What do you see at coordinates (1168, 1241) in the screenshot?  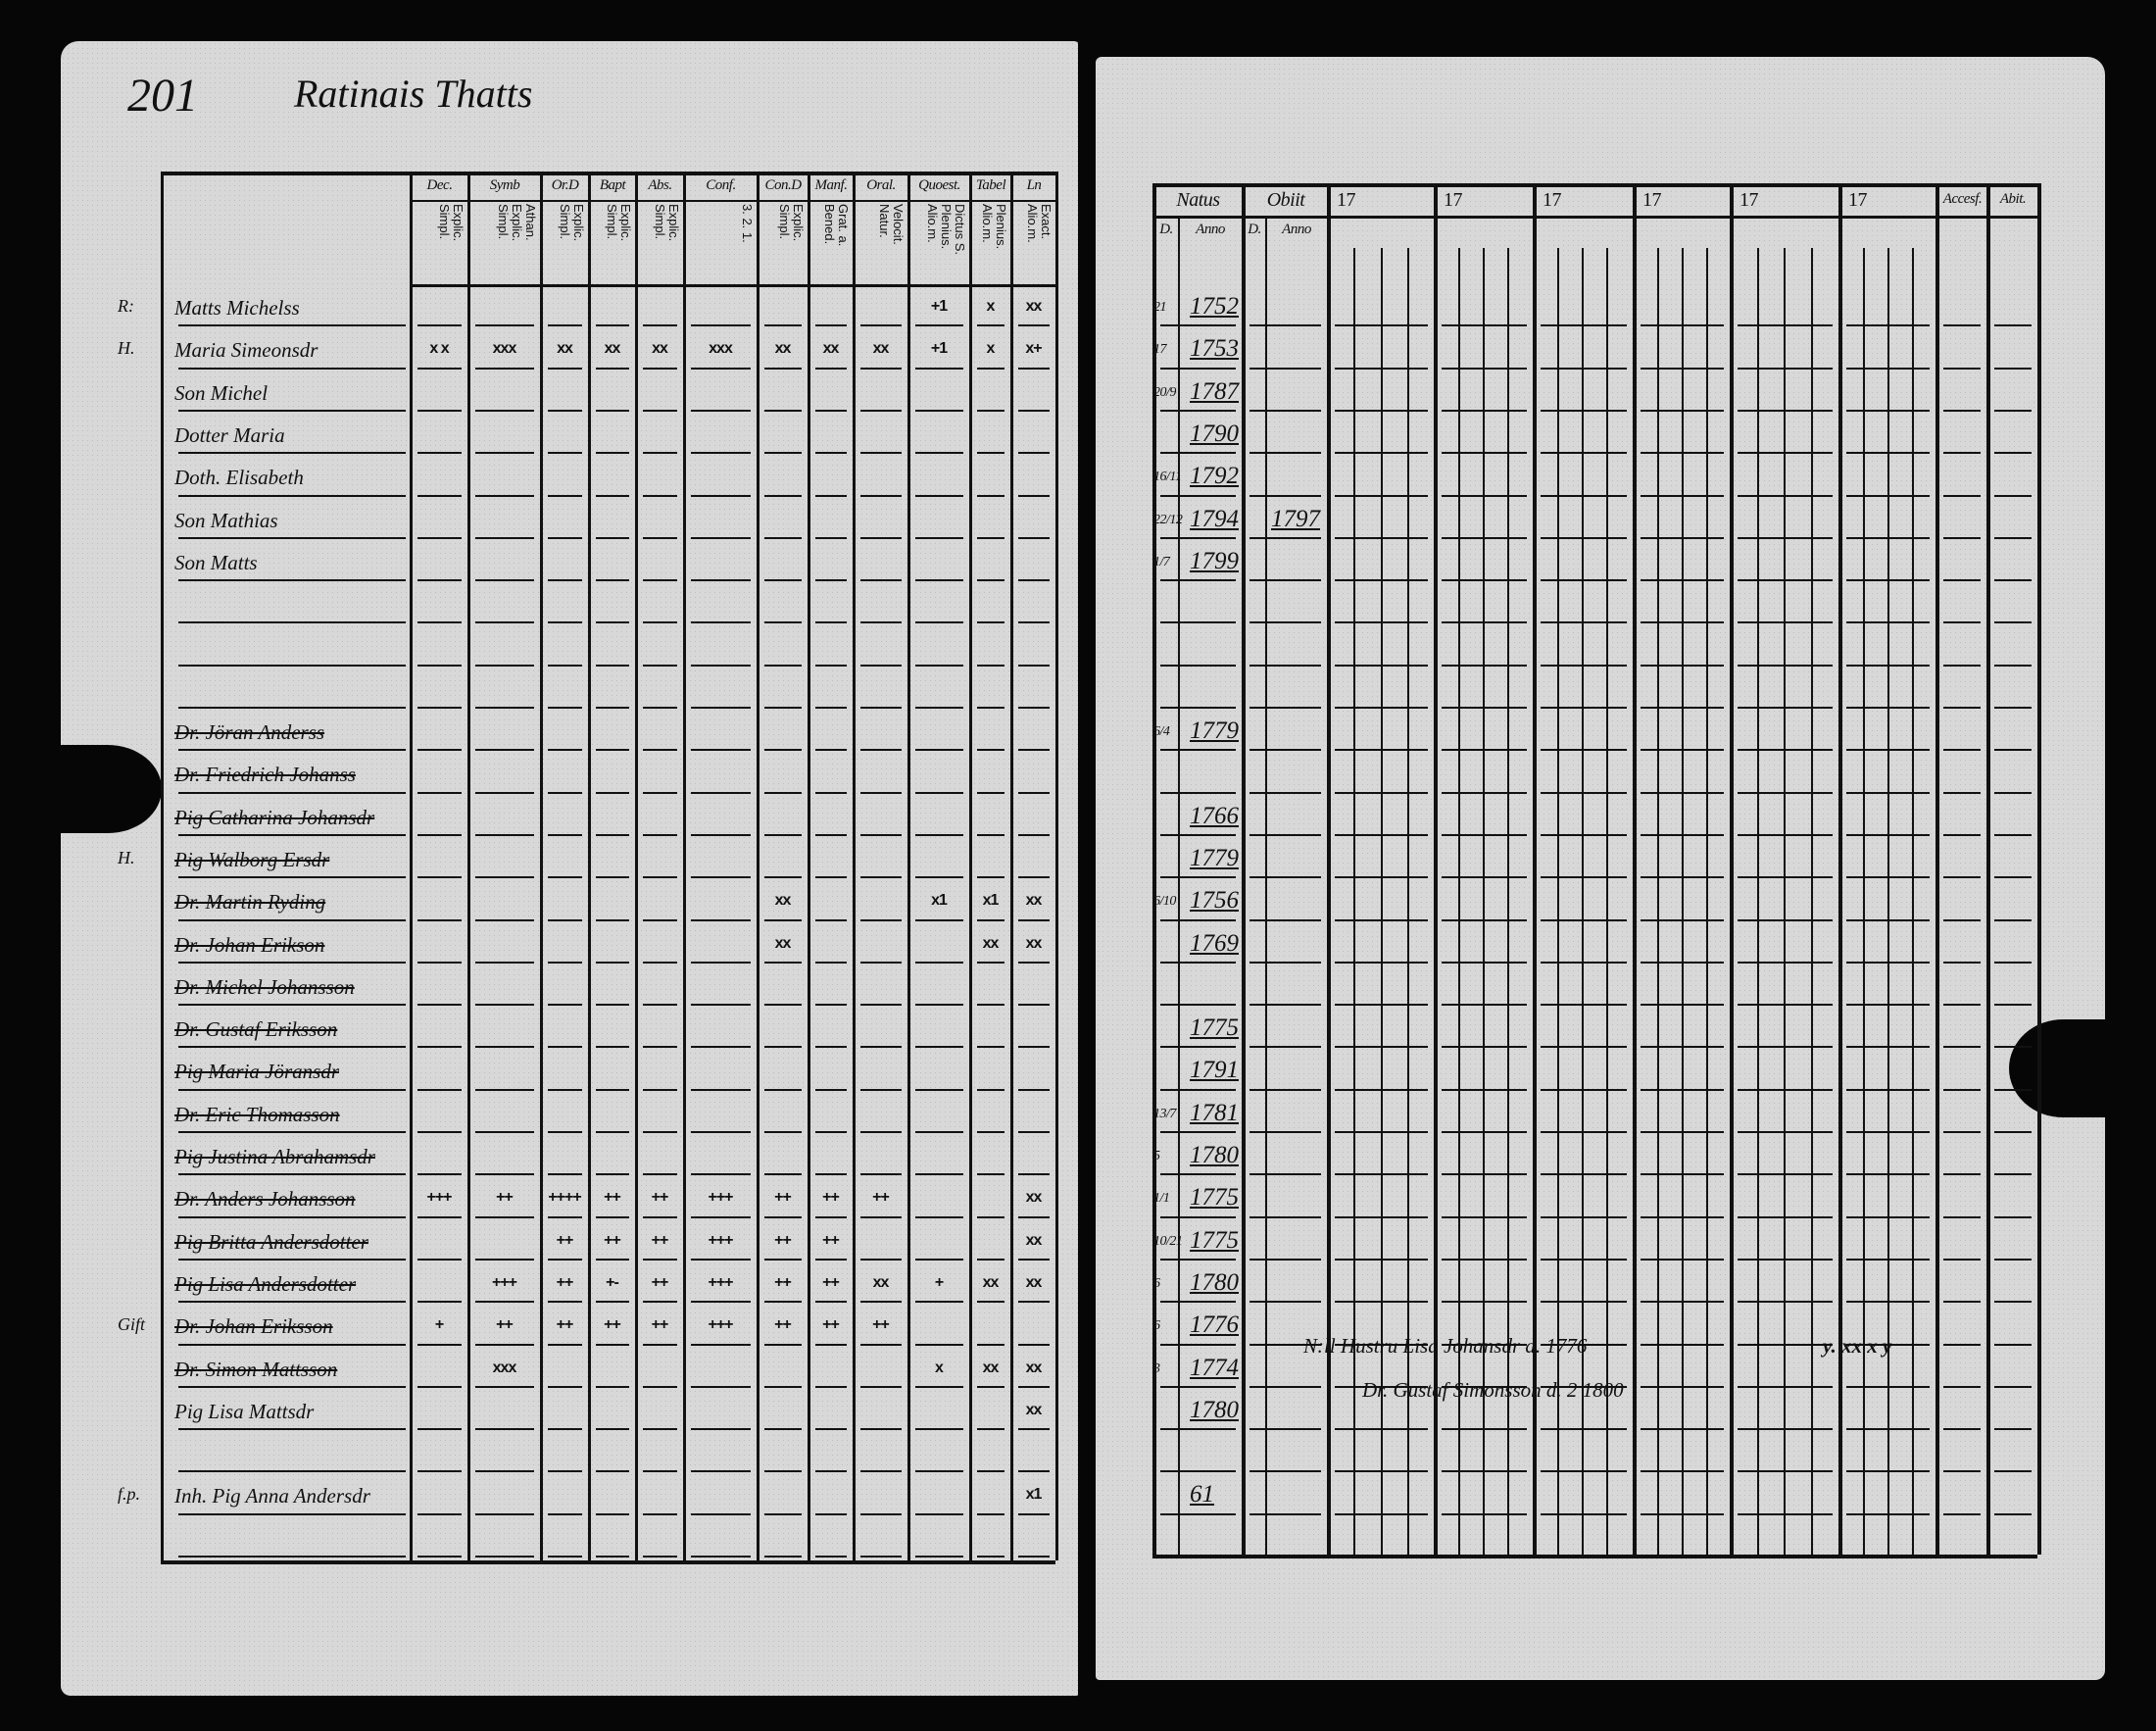 I see `birth-day: 10/21` at bounding box center [1168, 1241].